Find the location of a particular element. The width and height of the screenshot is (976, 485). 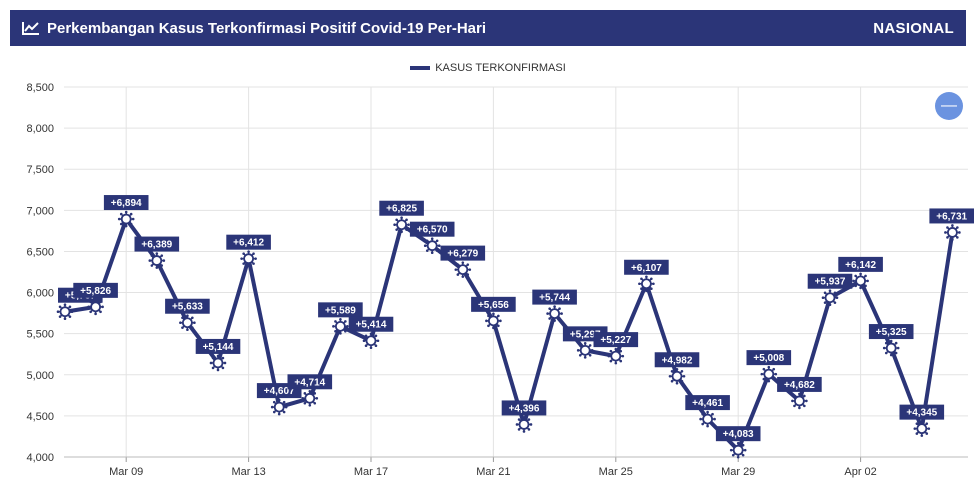

y-tick-label: 4,500 is located at coordinates (40, 417).